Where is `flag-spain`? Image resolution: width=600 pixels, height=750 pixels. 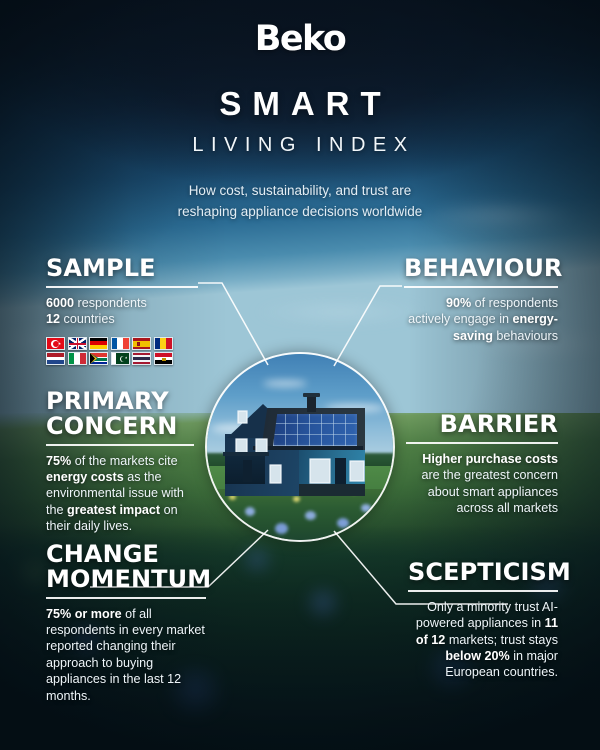 flag-spain is located at coordinates (141, 343).